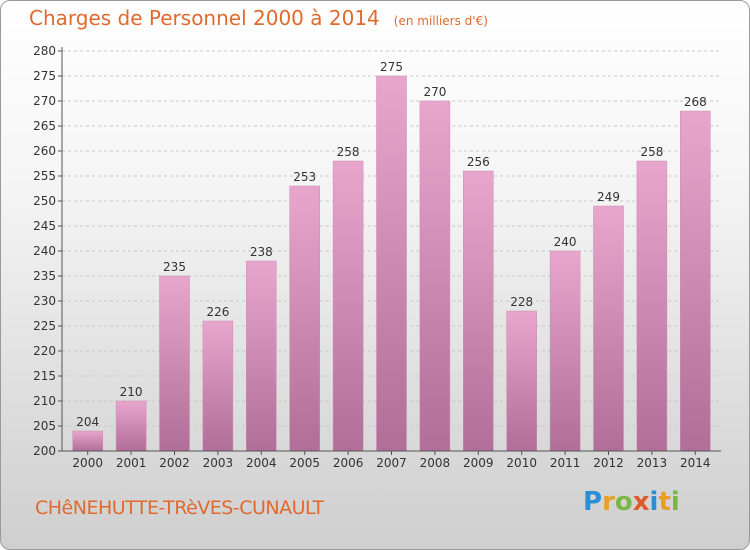 The image size is (750, 550). What do you see at coordinates (391, 67) in the screenshot?
I see `bar-value-label: 275` at bounding box center [391, 67].